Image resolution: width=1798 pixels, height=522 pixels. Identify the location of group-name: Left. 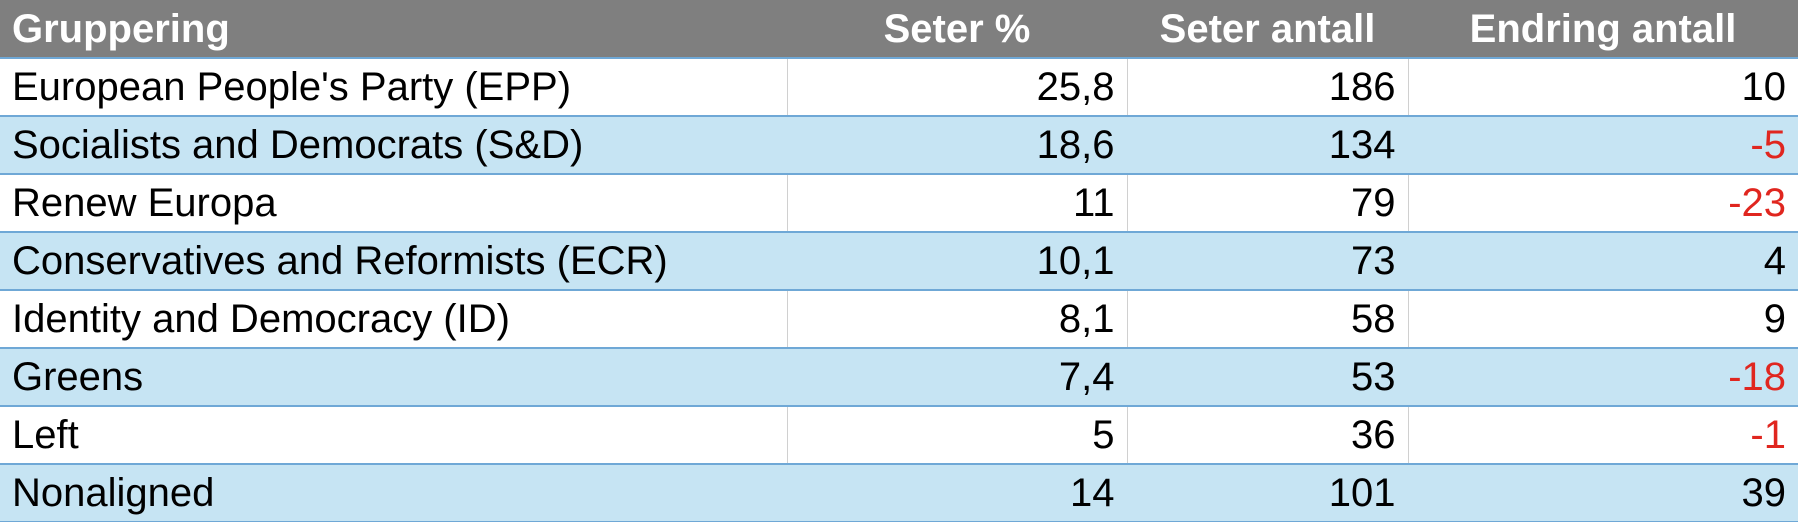
(393, 435).